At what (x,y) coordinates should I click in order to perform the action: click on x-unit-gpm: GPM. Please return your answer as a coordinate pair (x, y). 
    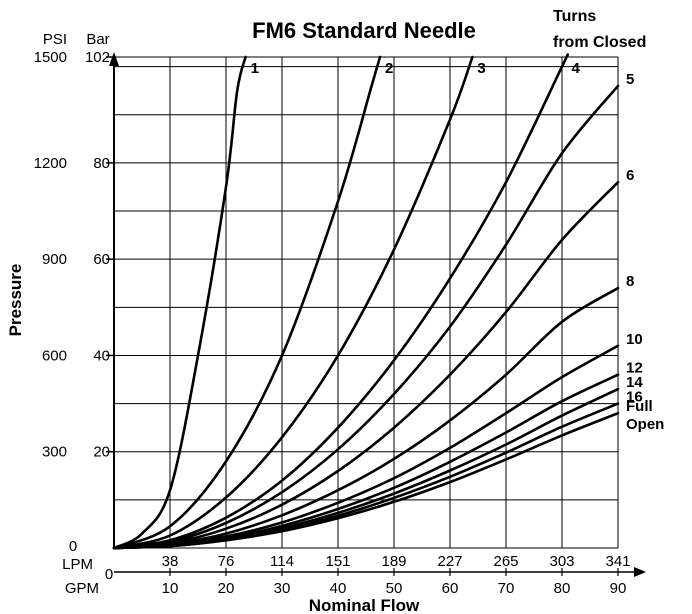
    Looking at the image, I should click on (82, 588).